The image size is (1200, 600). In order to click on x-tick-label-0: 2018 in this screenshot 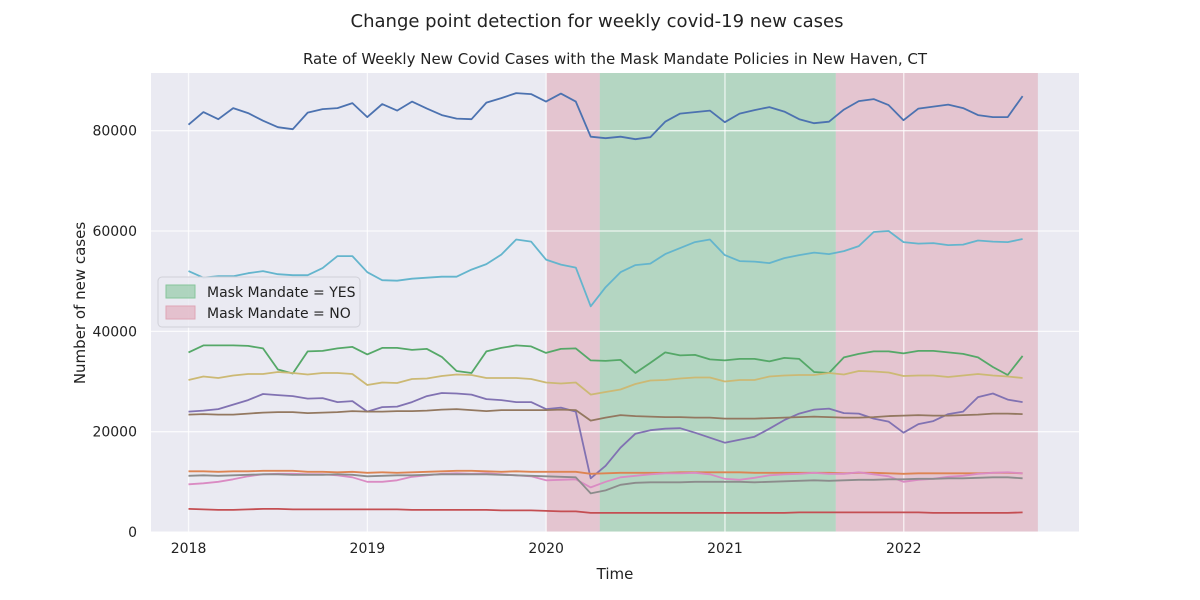, I will do `click(189, 549)`.